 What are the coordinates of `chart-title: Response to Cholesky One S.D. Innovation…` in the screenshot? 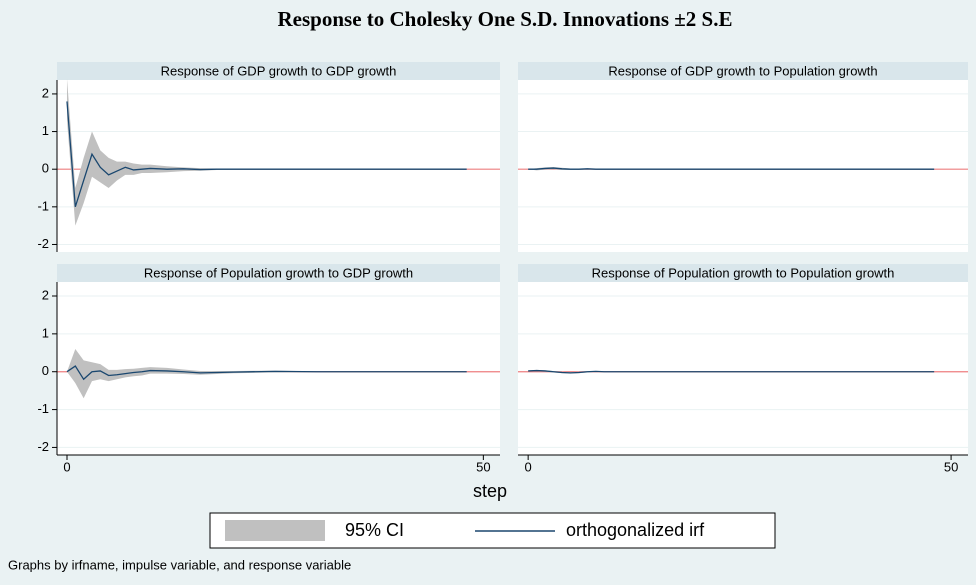 It's located at (505, 19).